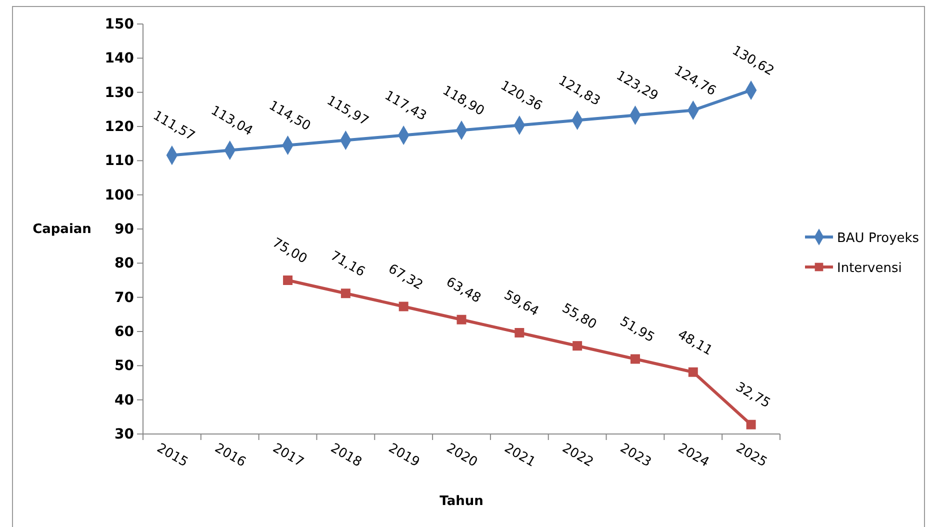  What do you see at coordinates (119, 195) in the screenshot?
I see `y-tick-label: 100` at bounding box center [119, 195].